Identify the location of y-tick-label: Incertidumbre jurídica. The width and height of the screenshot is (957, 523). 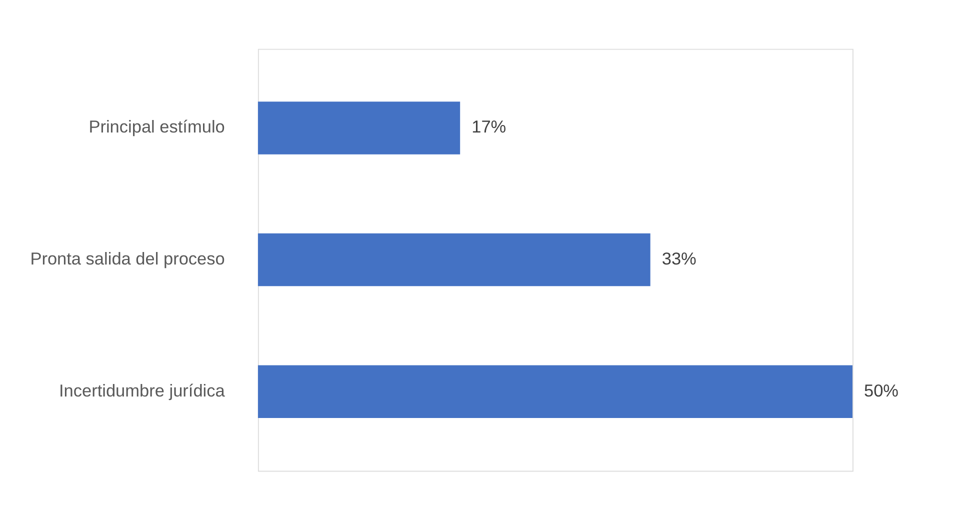
(142, 390).